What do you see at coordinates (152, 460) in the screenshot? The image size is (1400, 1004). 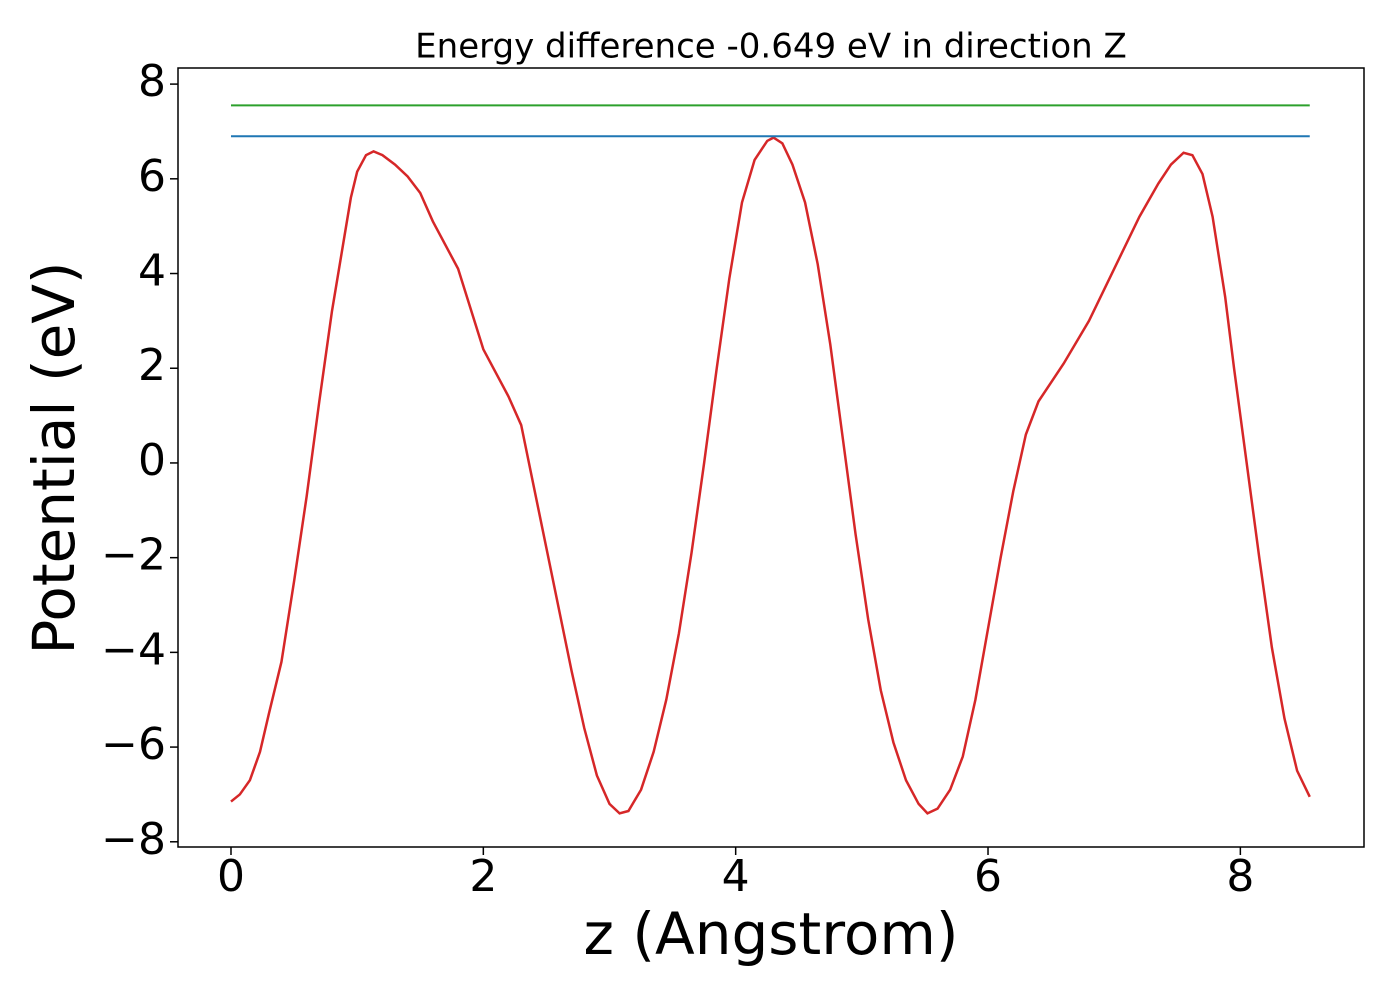 I see `y-tick-label: 0` at bounding box center [152, 460].